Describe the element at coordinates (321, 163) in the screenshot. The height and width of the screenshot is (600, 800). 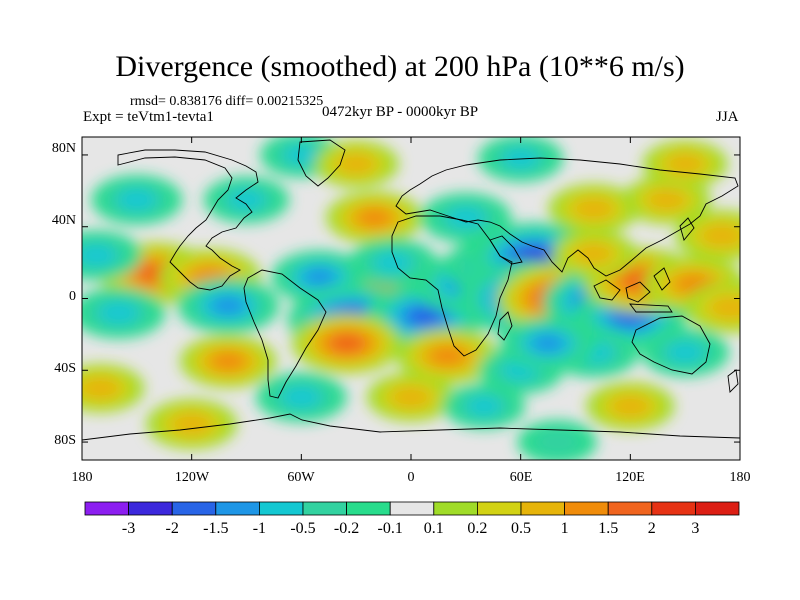
I see `coast-greenland` at that location.